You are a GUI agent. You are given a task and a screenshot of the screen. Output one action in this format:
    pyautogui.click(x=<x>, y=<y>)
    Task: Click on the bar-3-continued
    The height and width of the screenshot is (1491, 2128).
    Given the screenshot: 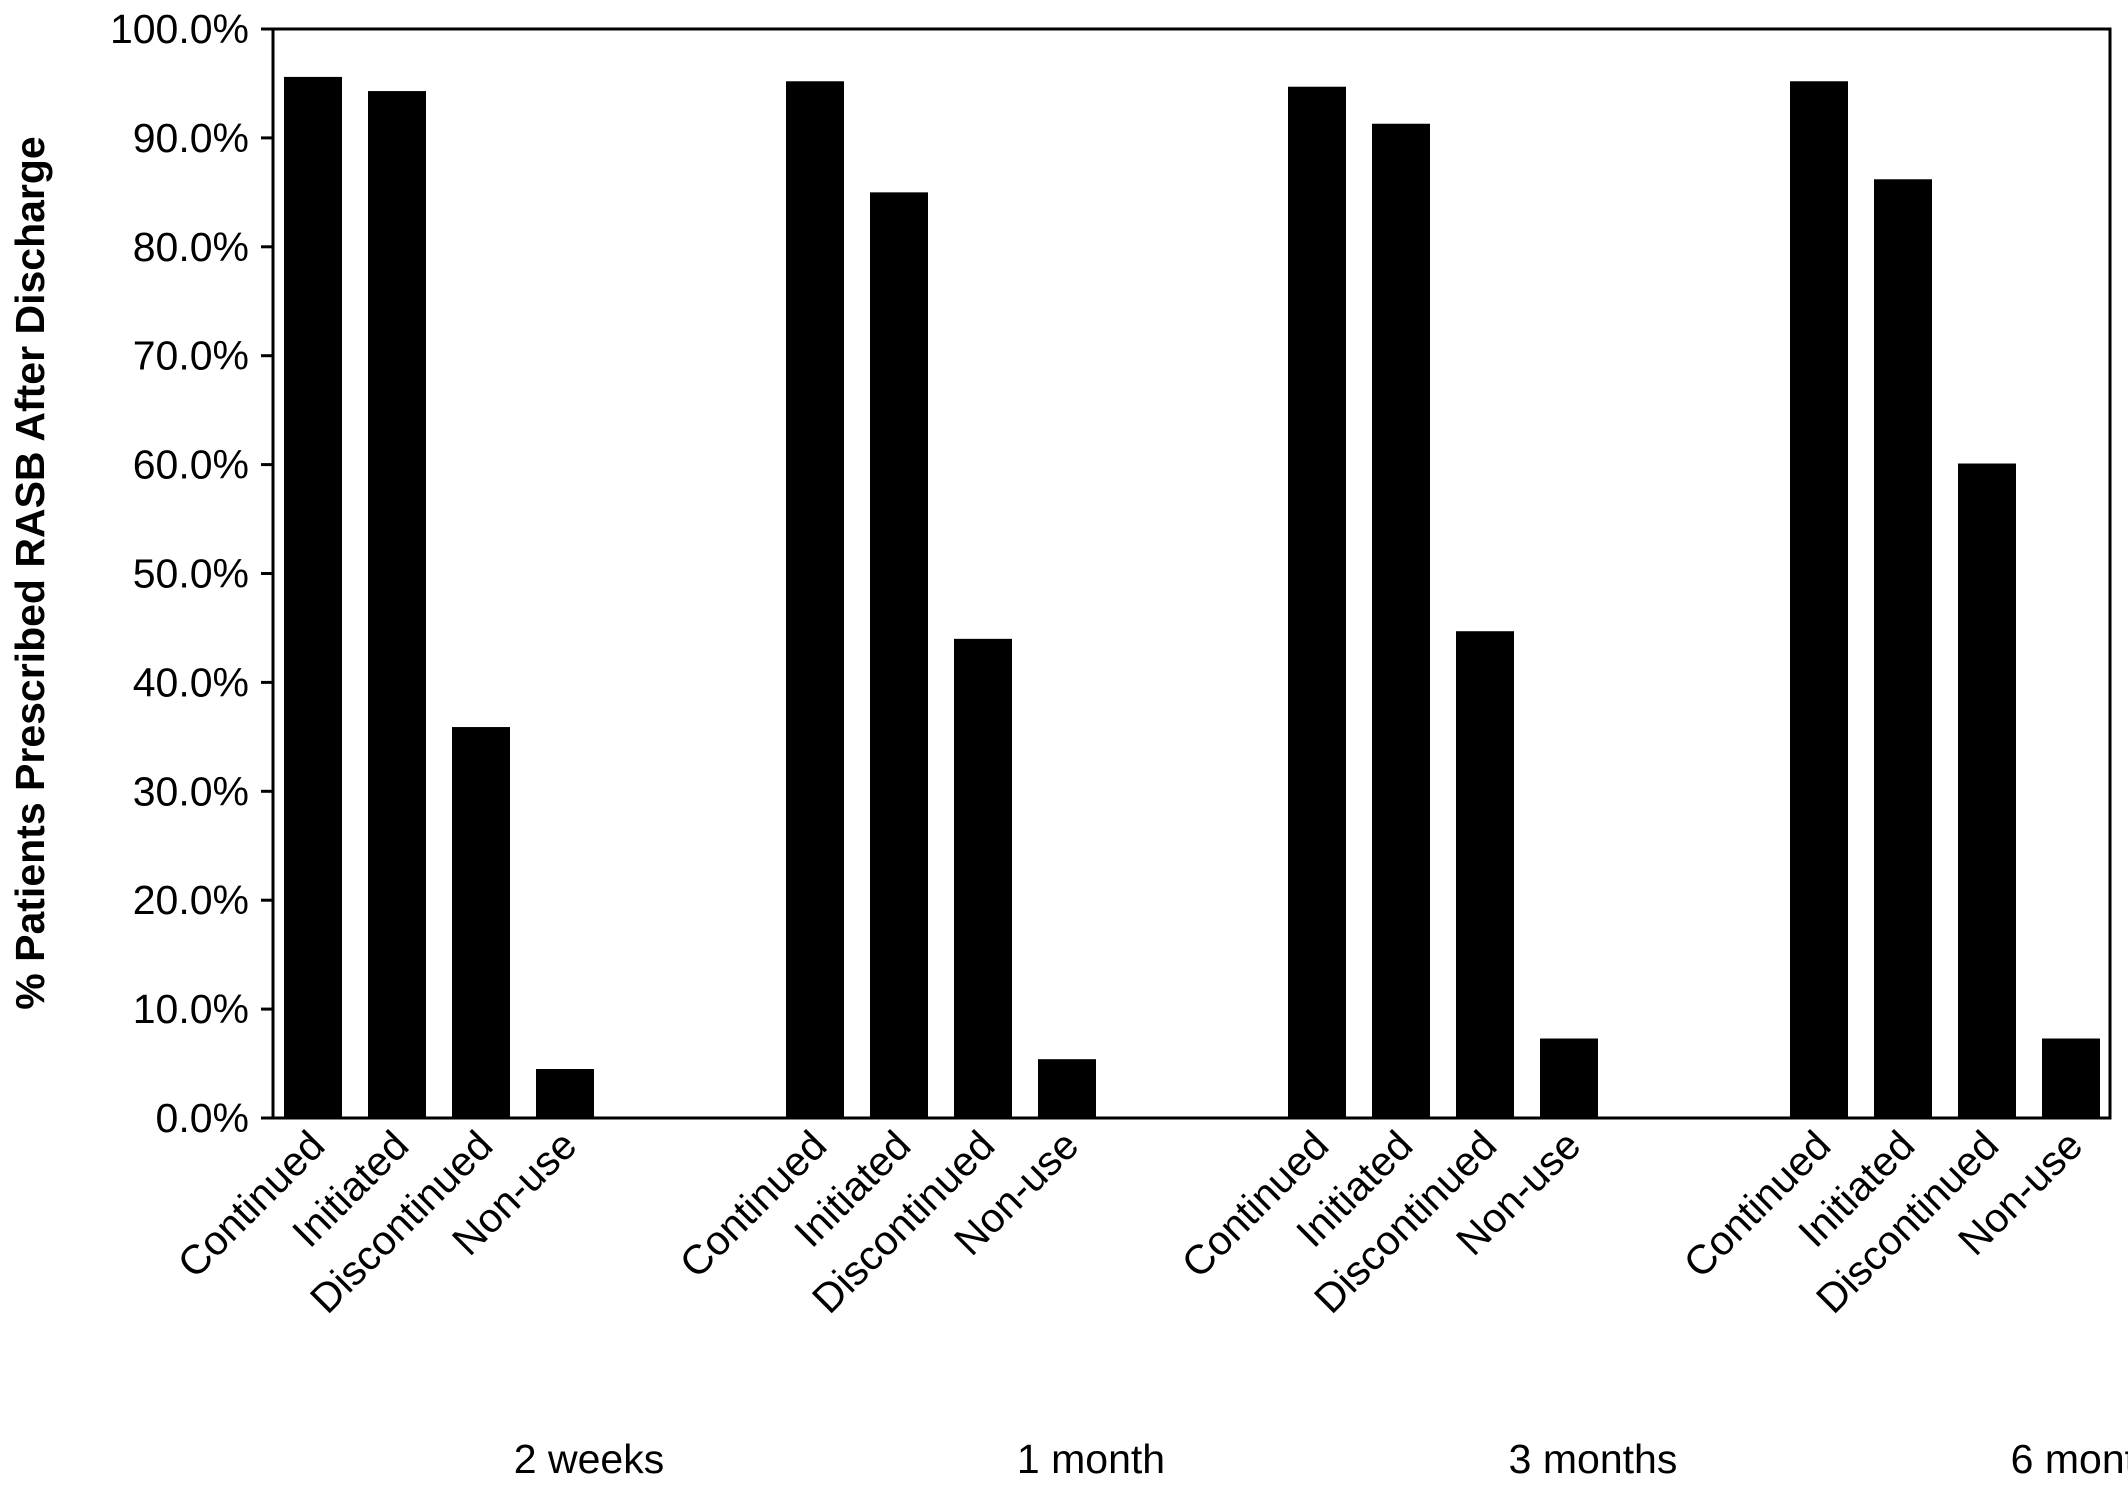 What is the action you would take?
    pyautogui.click(x=1317, y=602)
    